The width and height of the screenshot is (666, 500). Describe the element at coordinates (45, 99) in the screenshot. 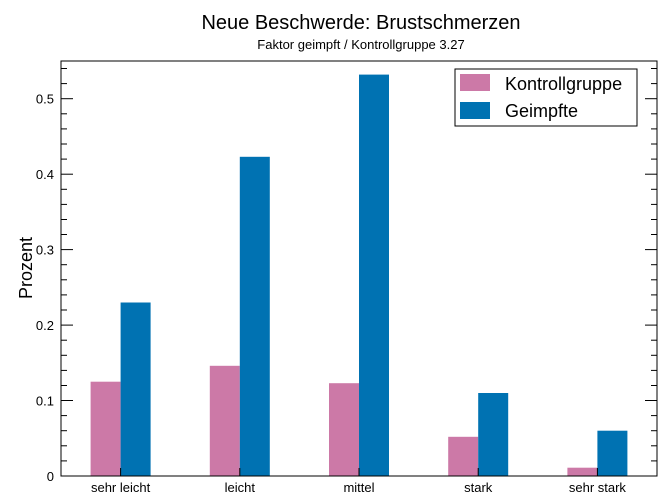

I see `y-tick-label: 0.5` at that location.